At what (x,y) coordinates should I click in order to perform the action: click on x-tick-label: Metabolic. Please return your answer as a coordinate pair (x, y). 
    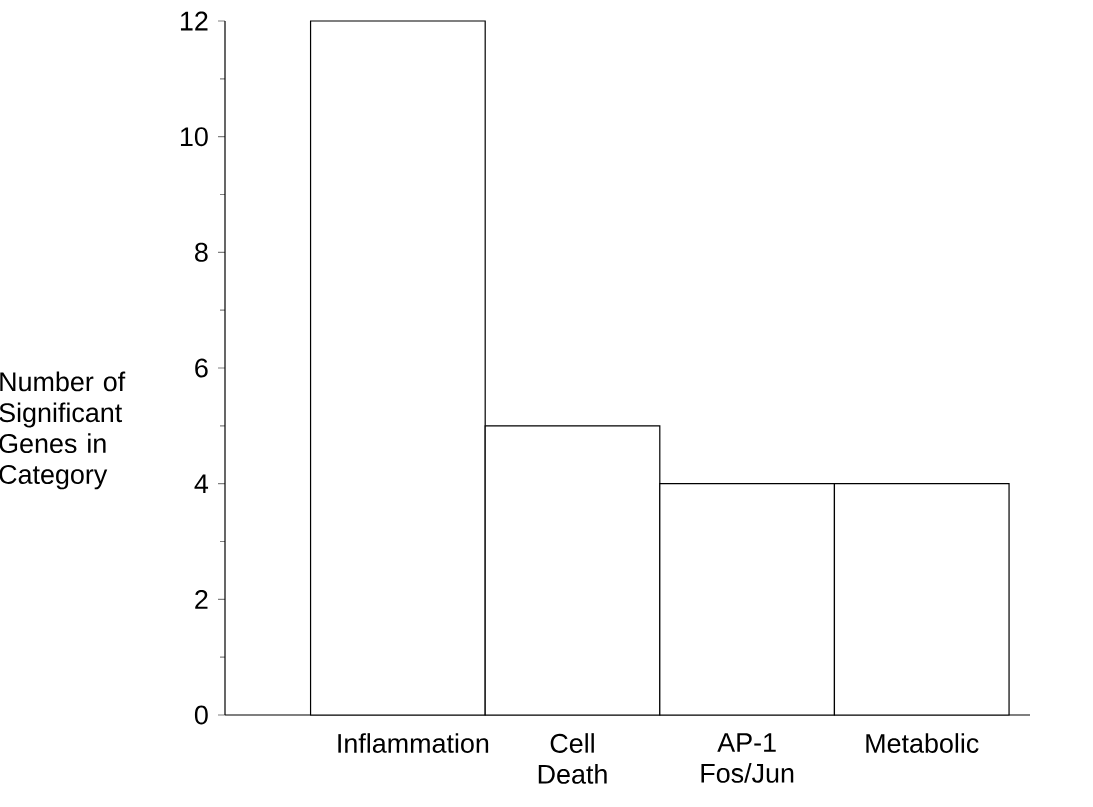
    Looking at the image, I should click on (922, 743).